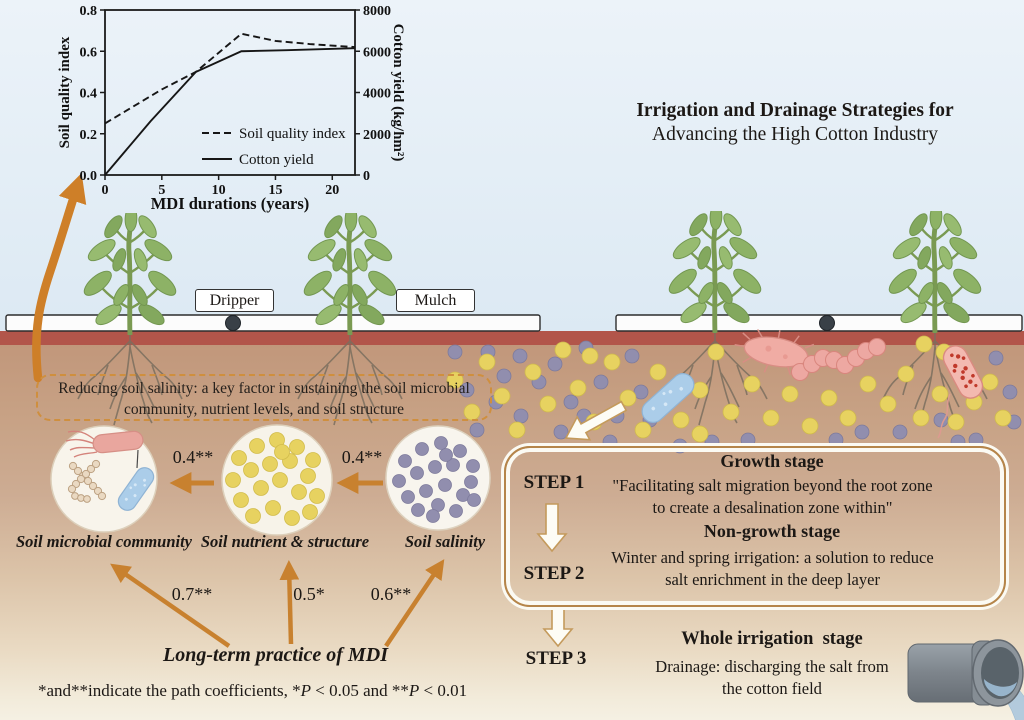 The height and width of the screenshot is (720, 1024). Describe the element at coordinates (397, 93) in the screenshot. I see `svg-text: Cotton yield (kg/hm²)` at that location.